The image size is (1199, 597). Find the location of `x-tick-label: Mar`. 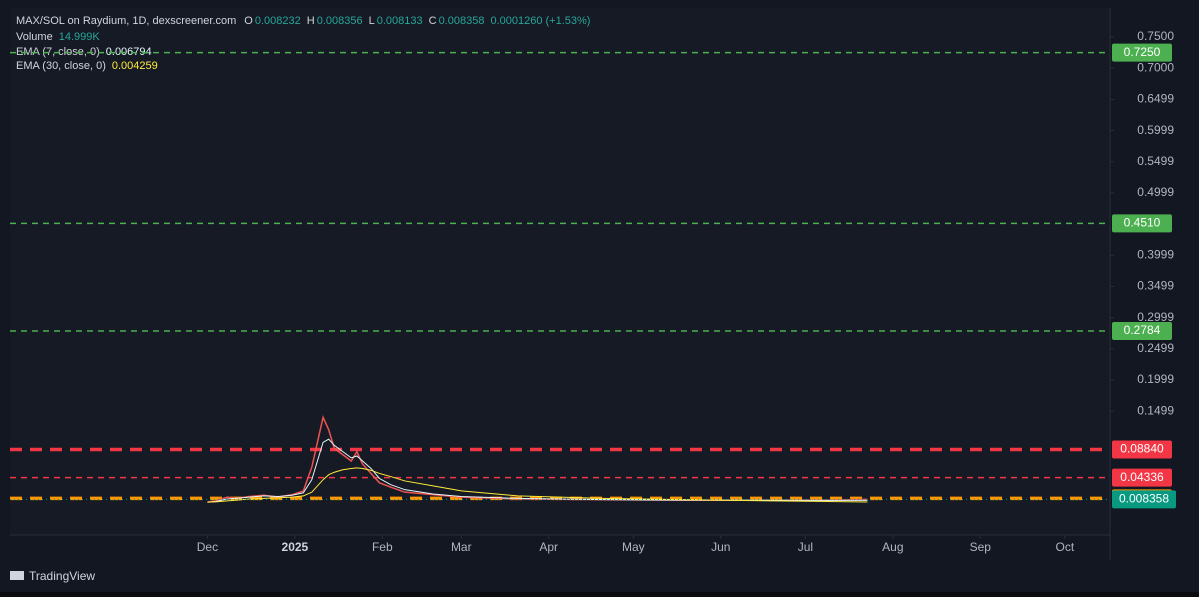

x-tick-label: Mar is located at coordinates (461, 547).